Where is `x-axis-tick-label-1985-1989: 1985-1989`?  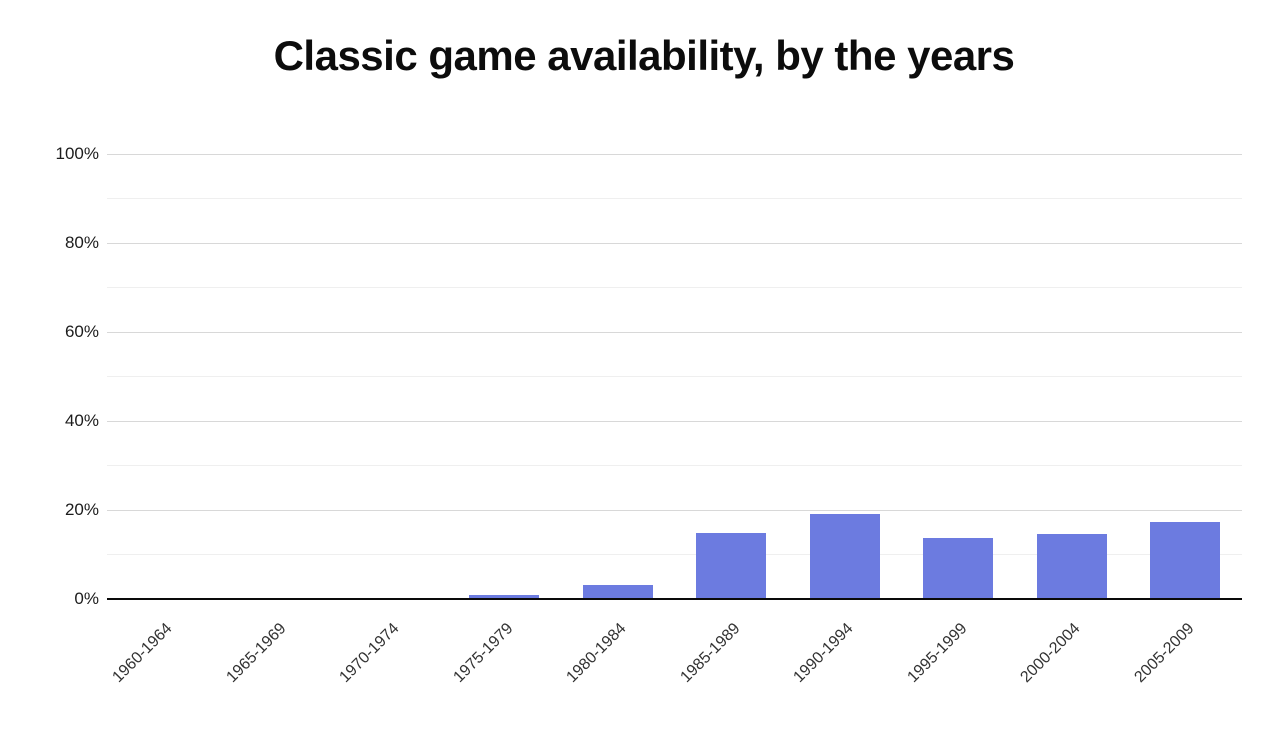
x-axis-tick-label-1985-1989: 1985-1989 is located at coordinates (710, 653).